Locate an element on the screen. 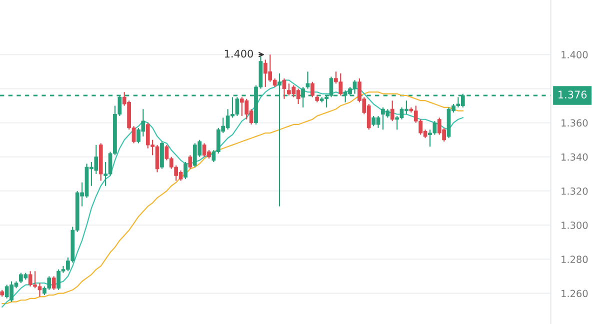 This screenshot has height=324, width=600. y-tick-label: 1.260 is located at coordinates (575, 294).